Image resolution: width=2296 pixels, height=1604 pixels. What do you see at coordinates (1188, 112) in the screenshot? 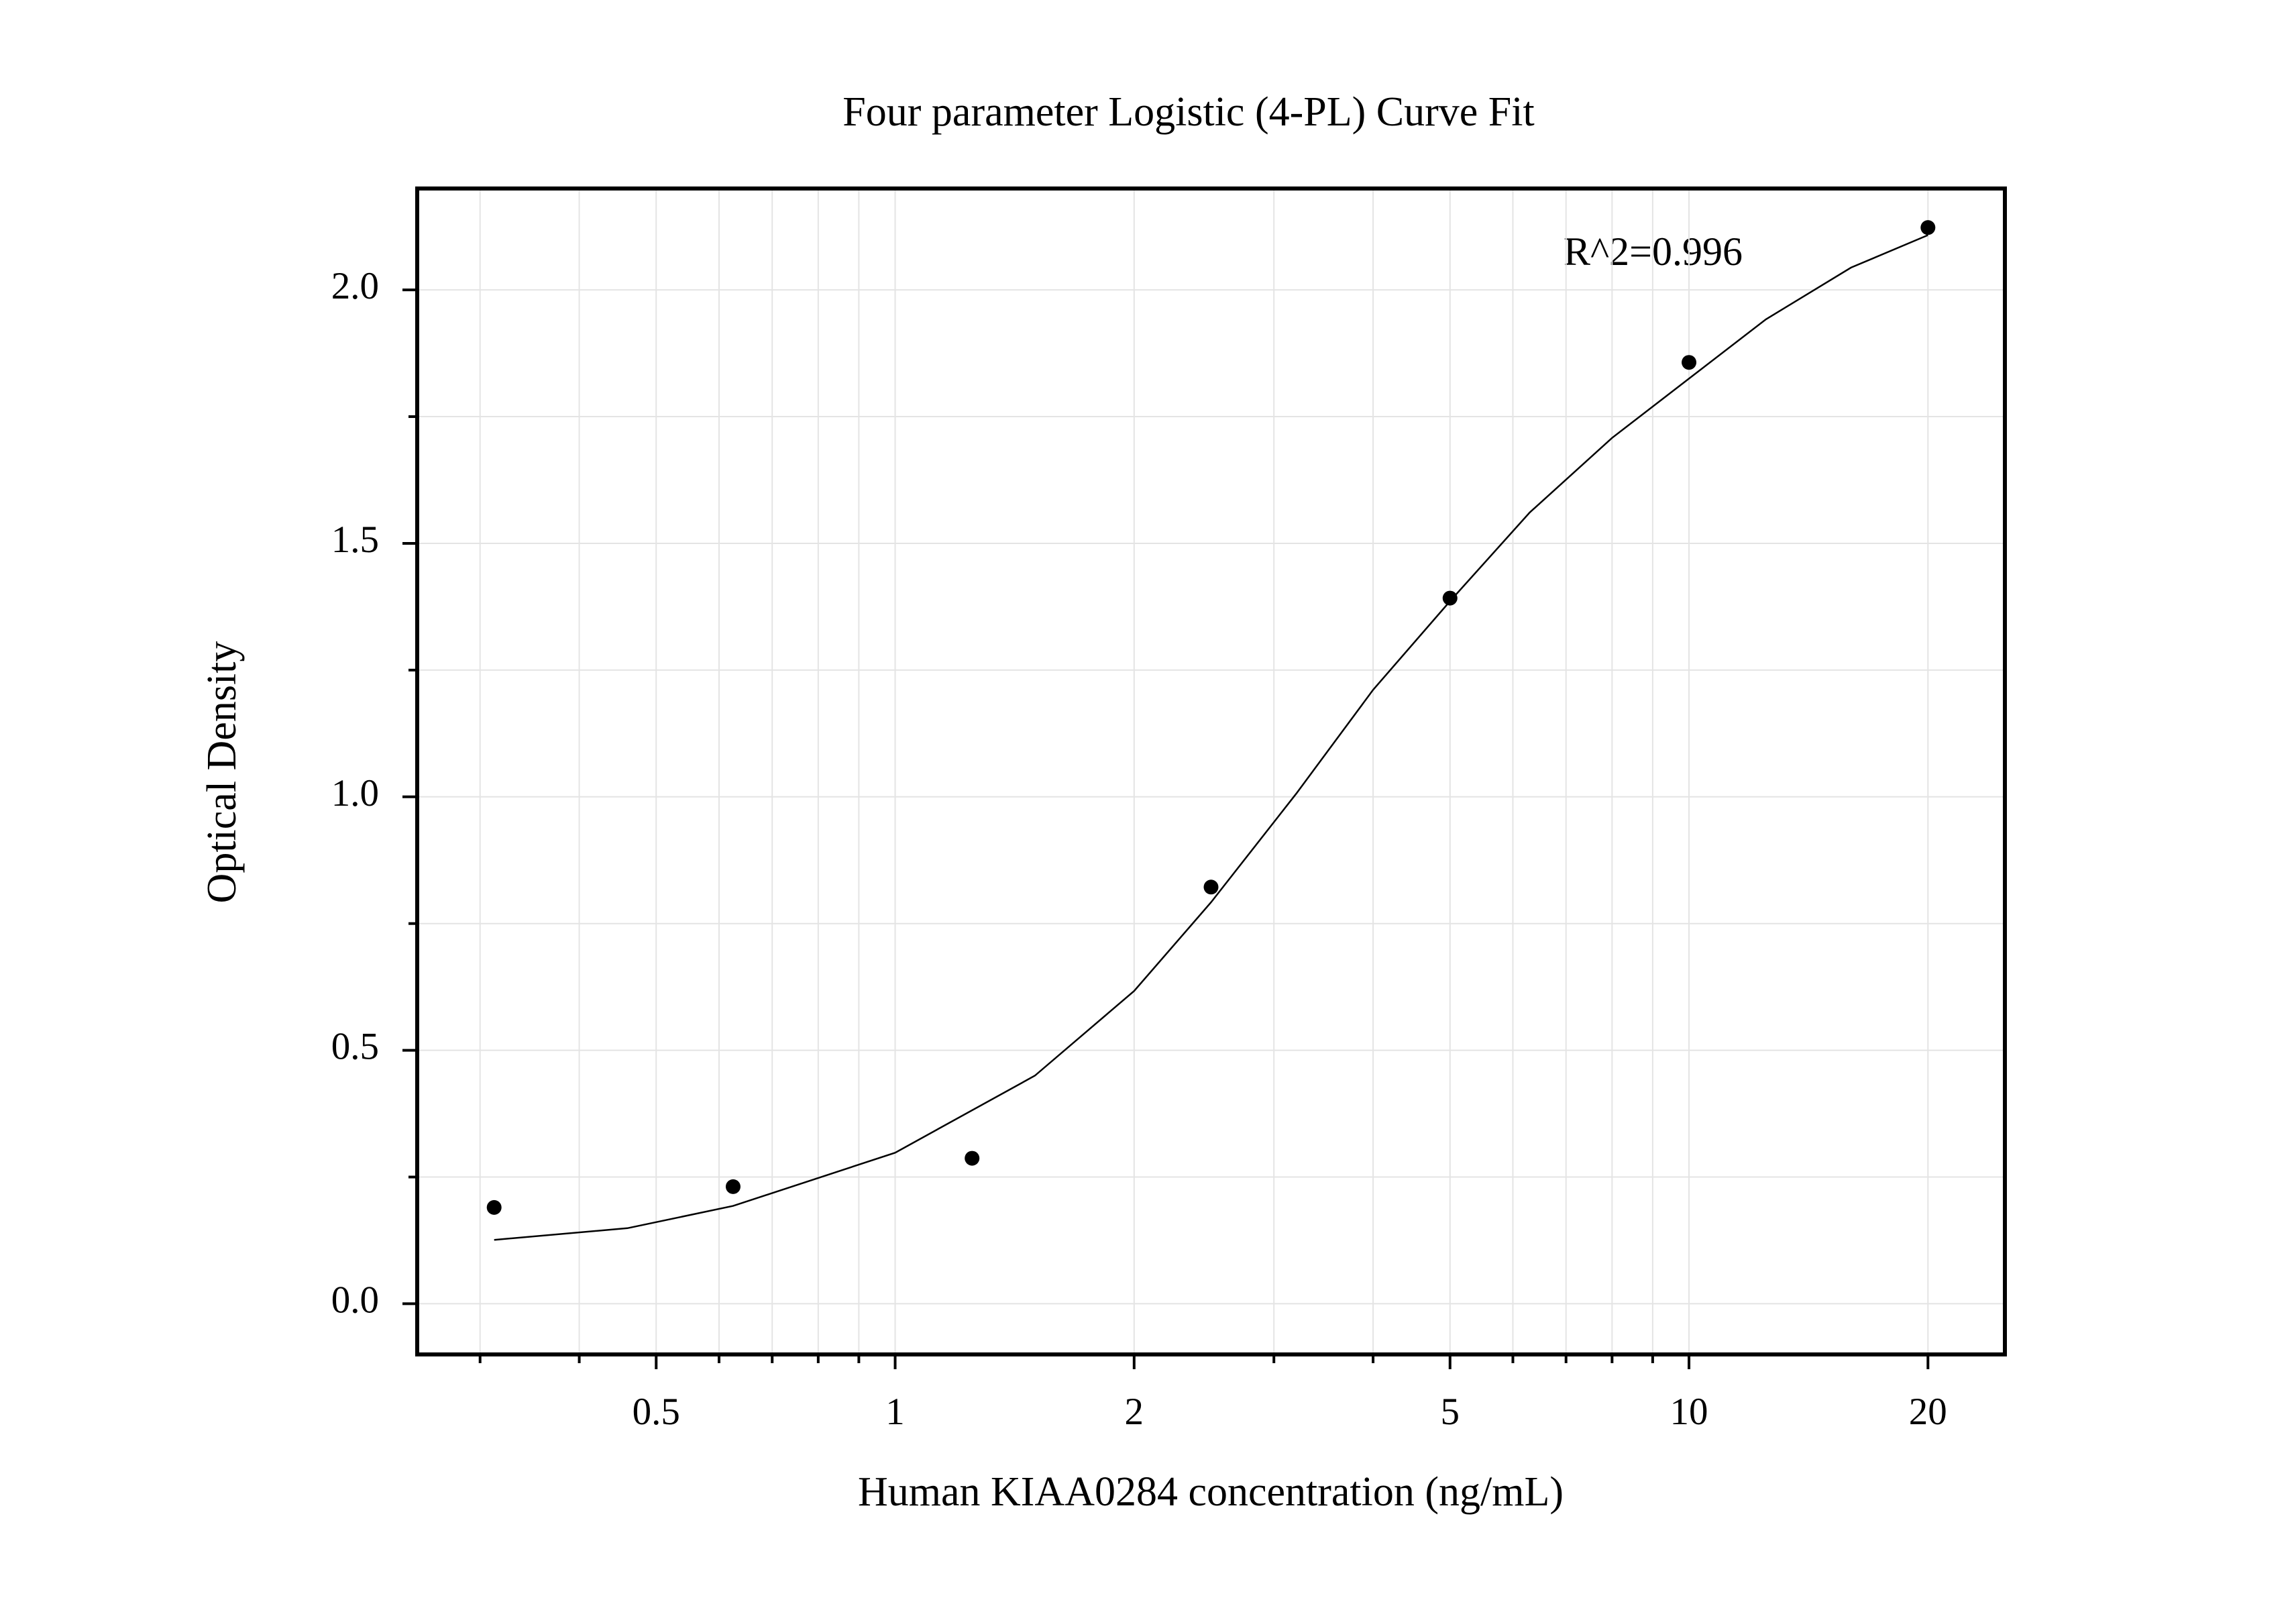
I see `chart-title: Four parameter Logistic (4-PL) Curve Fit` at bounding box center [1188, 112].